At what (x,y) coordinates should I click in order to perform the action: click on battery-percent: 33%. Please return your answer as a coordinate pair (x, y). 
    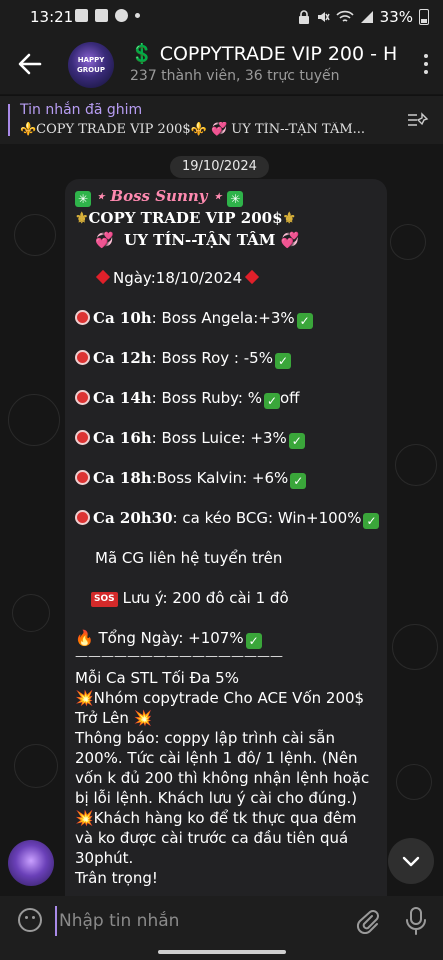
    Looking at the image, I should click on (396, 17).